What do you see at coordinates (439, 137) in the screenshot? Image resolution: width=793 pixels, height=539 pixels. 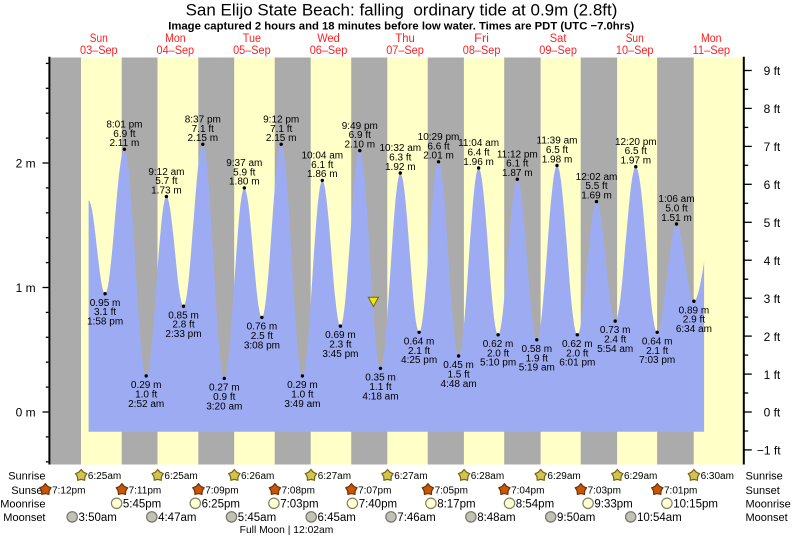 I see `svg-text: 10:29 pm` at bounding box center [439, 137].